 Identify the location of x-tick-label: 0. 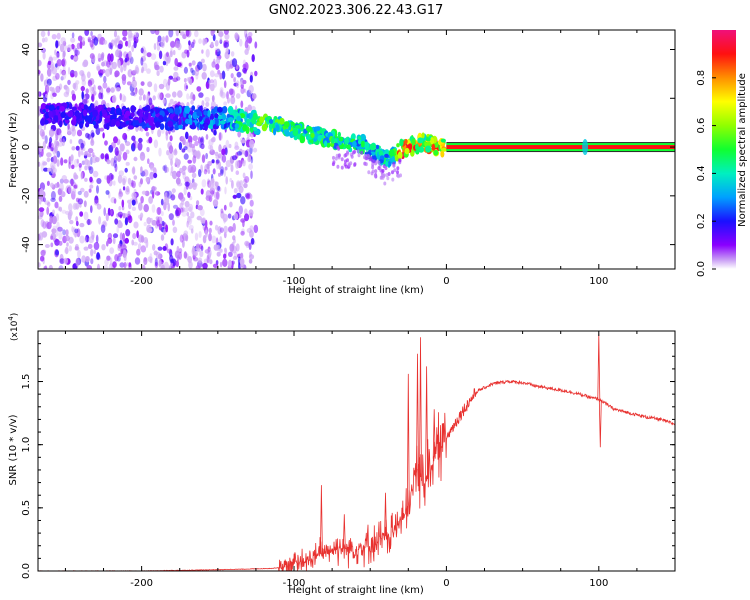
(446, 281).